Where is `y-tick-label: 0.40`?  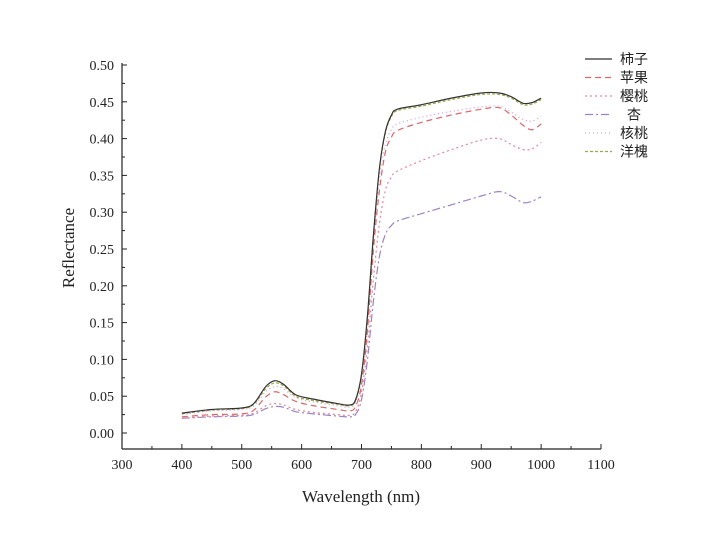 y-tick-label: 0.40 is located at coordinates (102, 140).